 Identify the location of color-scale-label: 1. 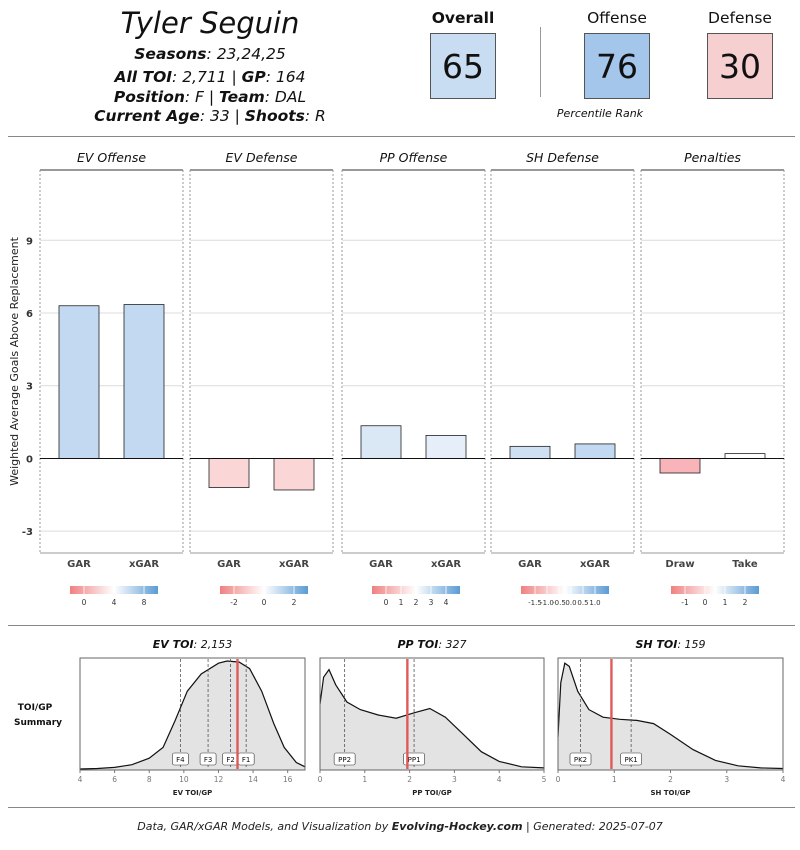
(401, 602).